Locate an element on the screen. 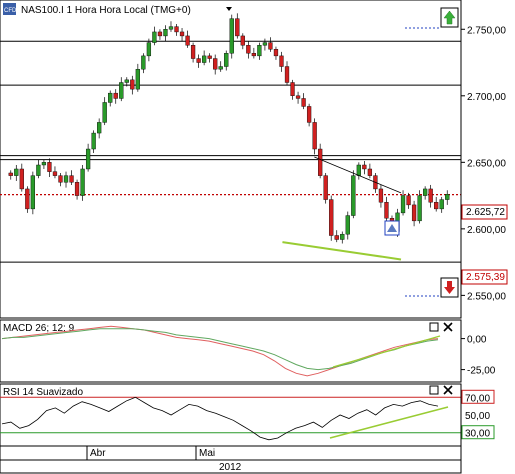  resistance-trend-line is located at coordinates (358, 175).